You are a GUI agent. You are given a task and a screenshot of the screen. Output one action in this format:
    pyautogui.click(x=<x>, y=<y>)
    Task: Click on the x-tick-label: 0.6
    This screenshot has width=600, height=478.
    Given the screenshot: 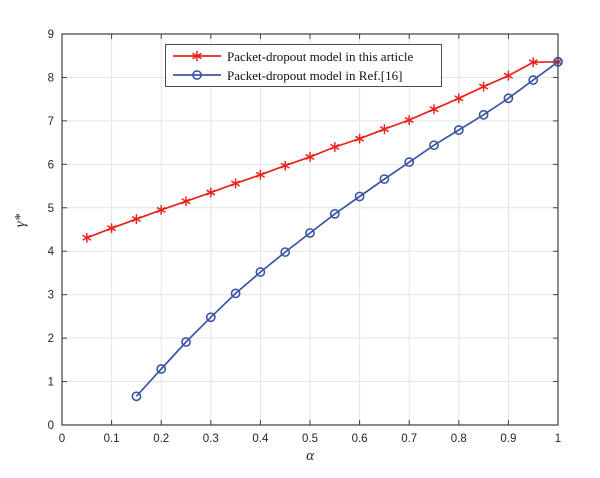 What is the action you would take?
    pyautogui.click(x=360, y=439)
    